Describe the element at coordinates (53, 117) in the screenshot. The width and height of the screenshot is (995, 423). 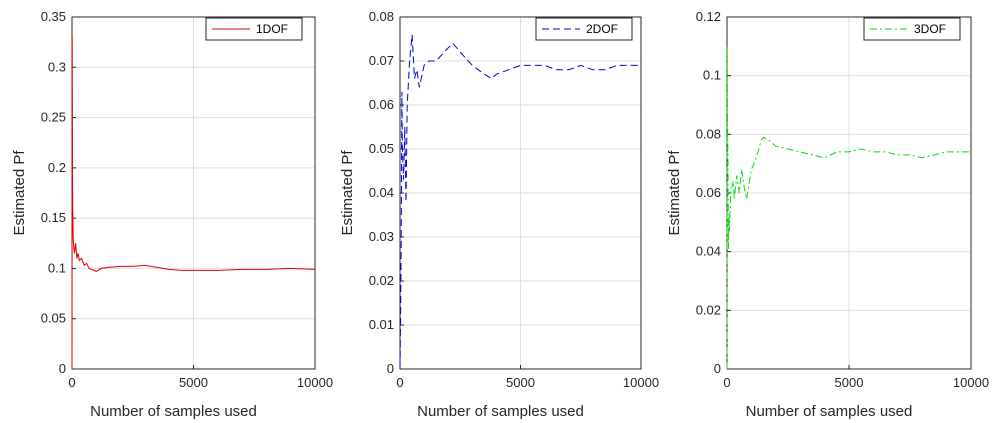
I see `y-tick-label: 0.25` at that location.